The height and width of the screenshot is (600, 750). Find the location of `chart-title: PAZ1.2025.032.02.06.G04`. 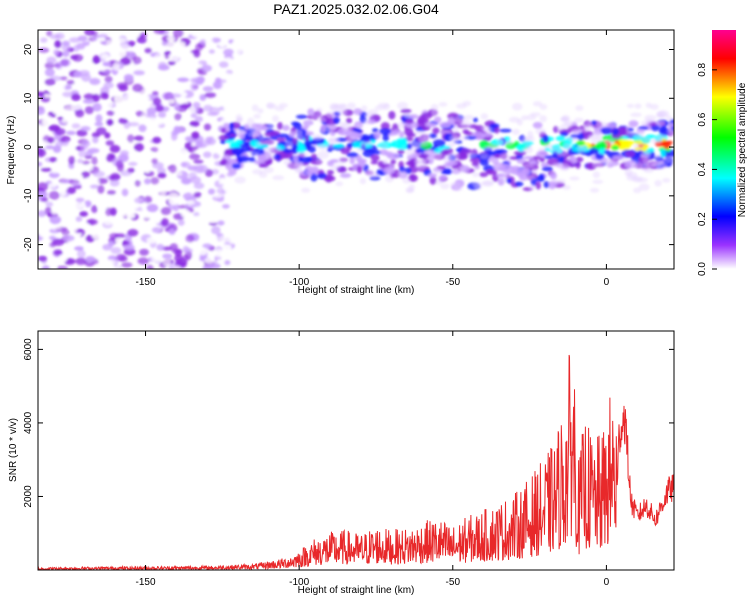

chart-title: PAZ1.2025.032.02.06.G04 is located at coordinates (356, 9).